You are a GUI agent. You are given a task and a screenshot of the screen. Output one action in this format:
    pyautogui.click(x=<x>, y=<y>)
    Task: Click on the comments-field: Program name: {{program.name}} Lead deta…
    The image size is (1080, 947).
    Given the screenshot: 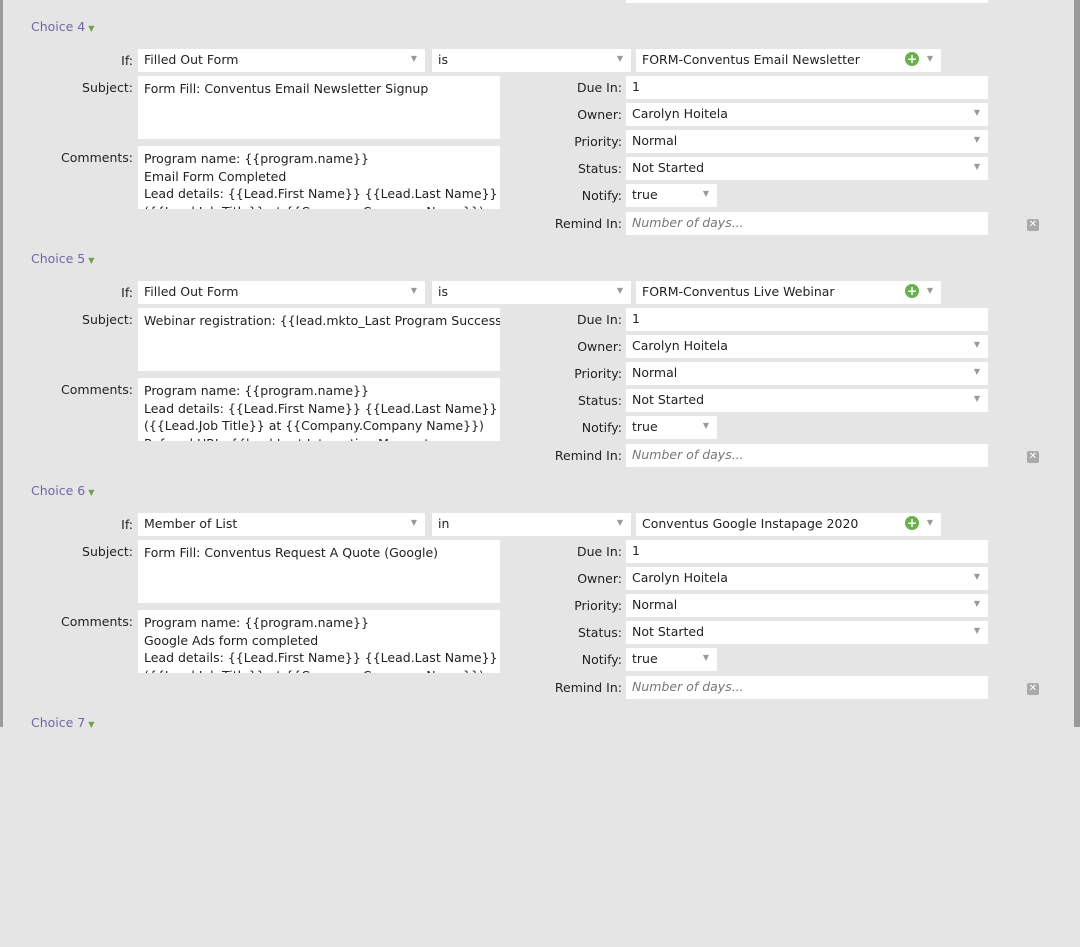 What is the action you would take?
    pyautogui.click(x=319, y=409)
    